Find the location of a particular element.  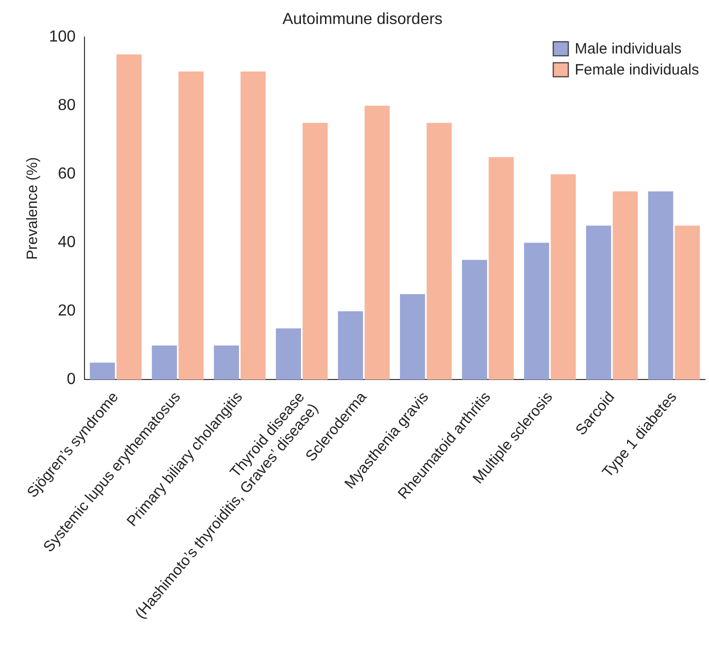

y-tick-label: 60 is located at coordinates (67, 174).